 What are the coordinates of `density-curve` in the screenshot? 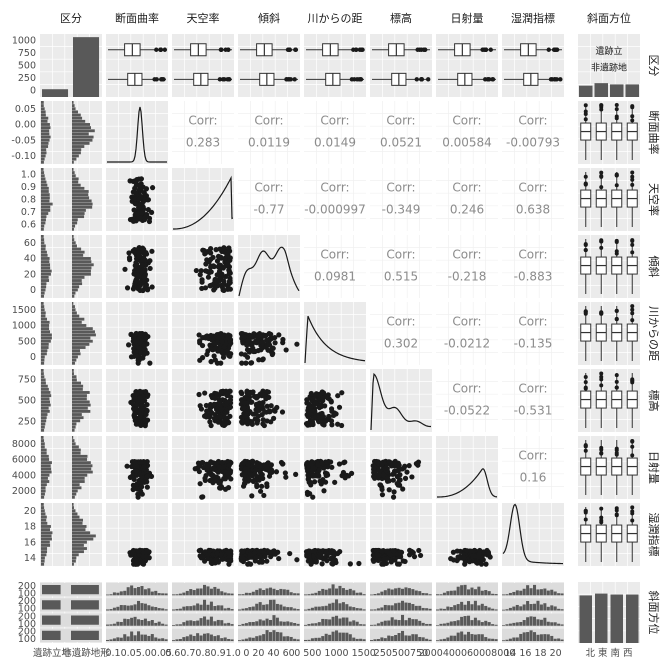 It's located at (335, 339).